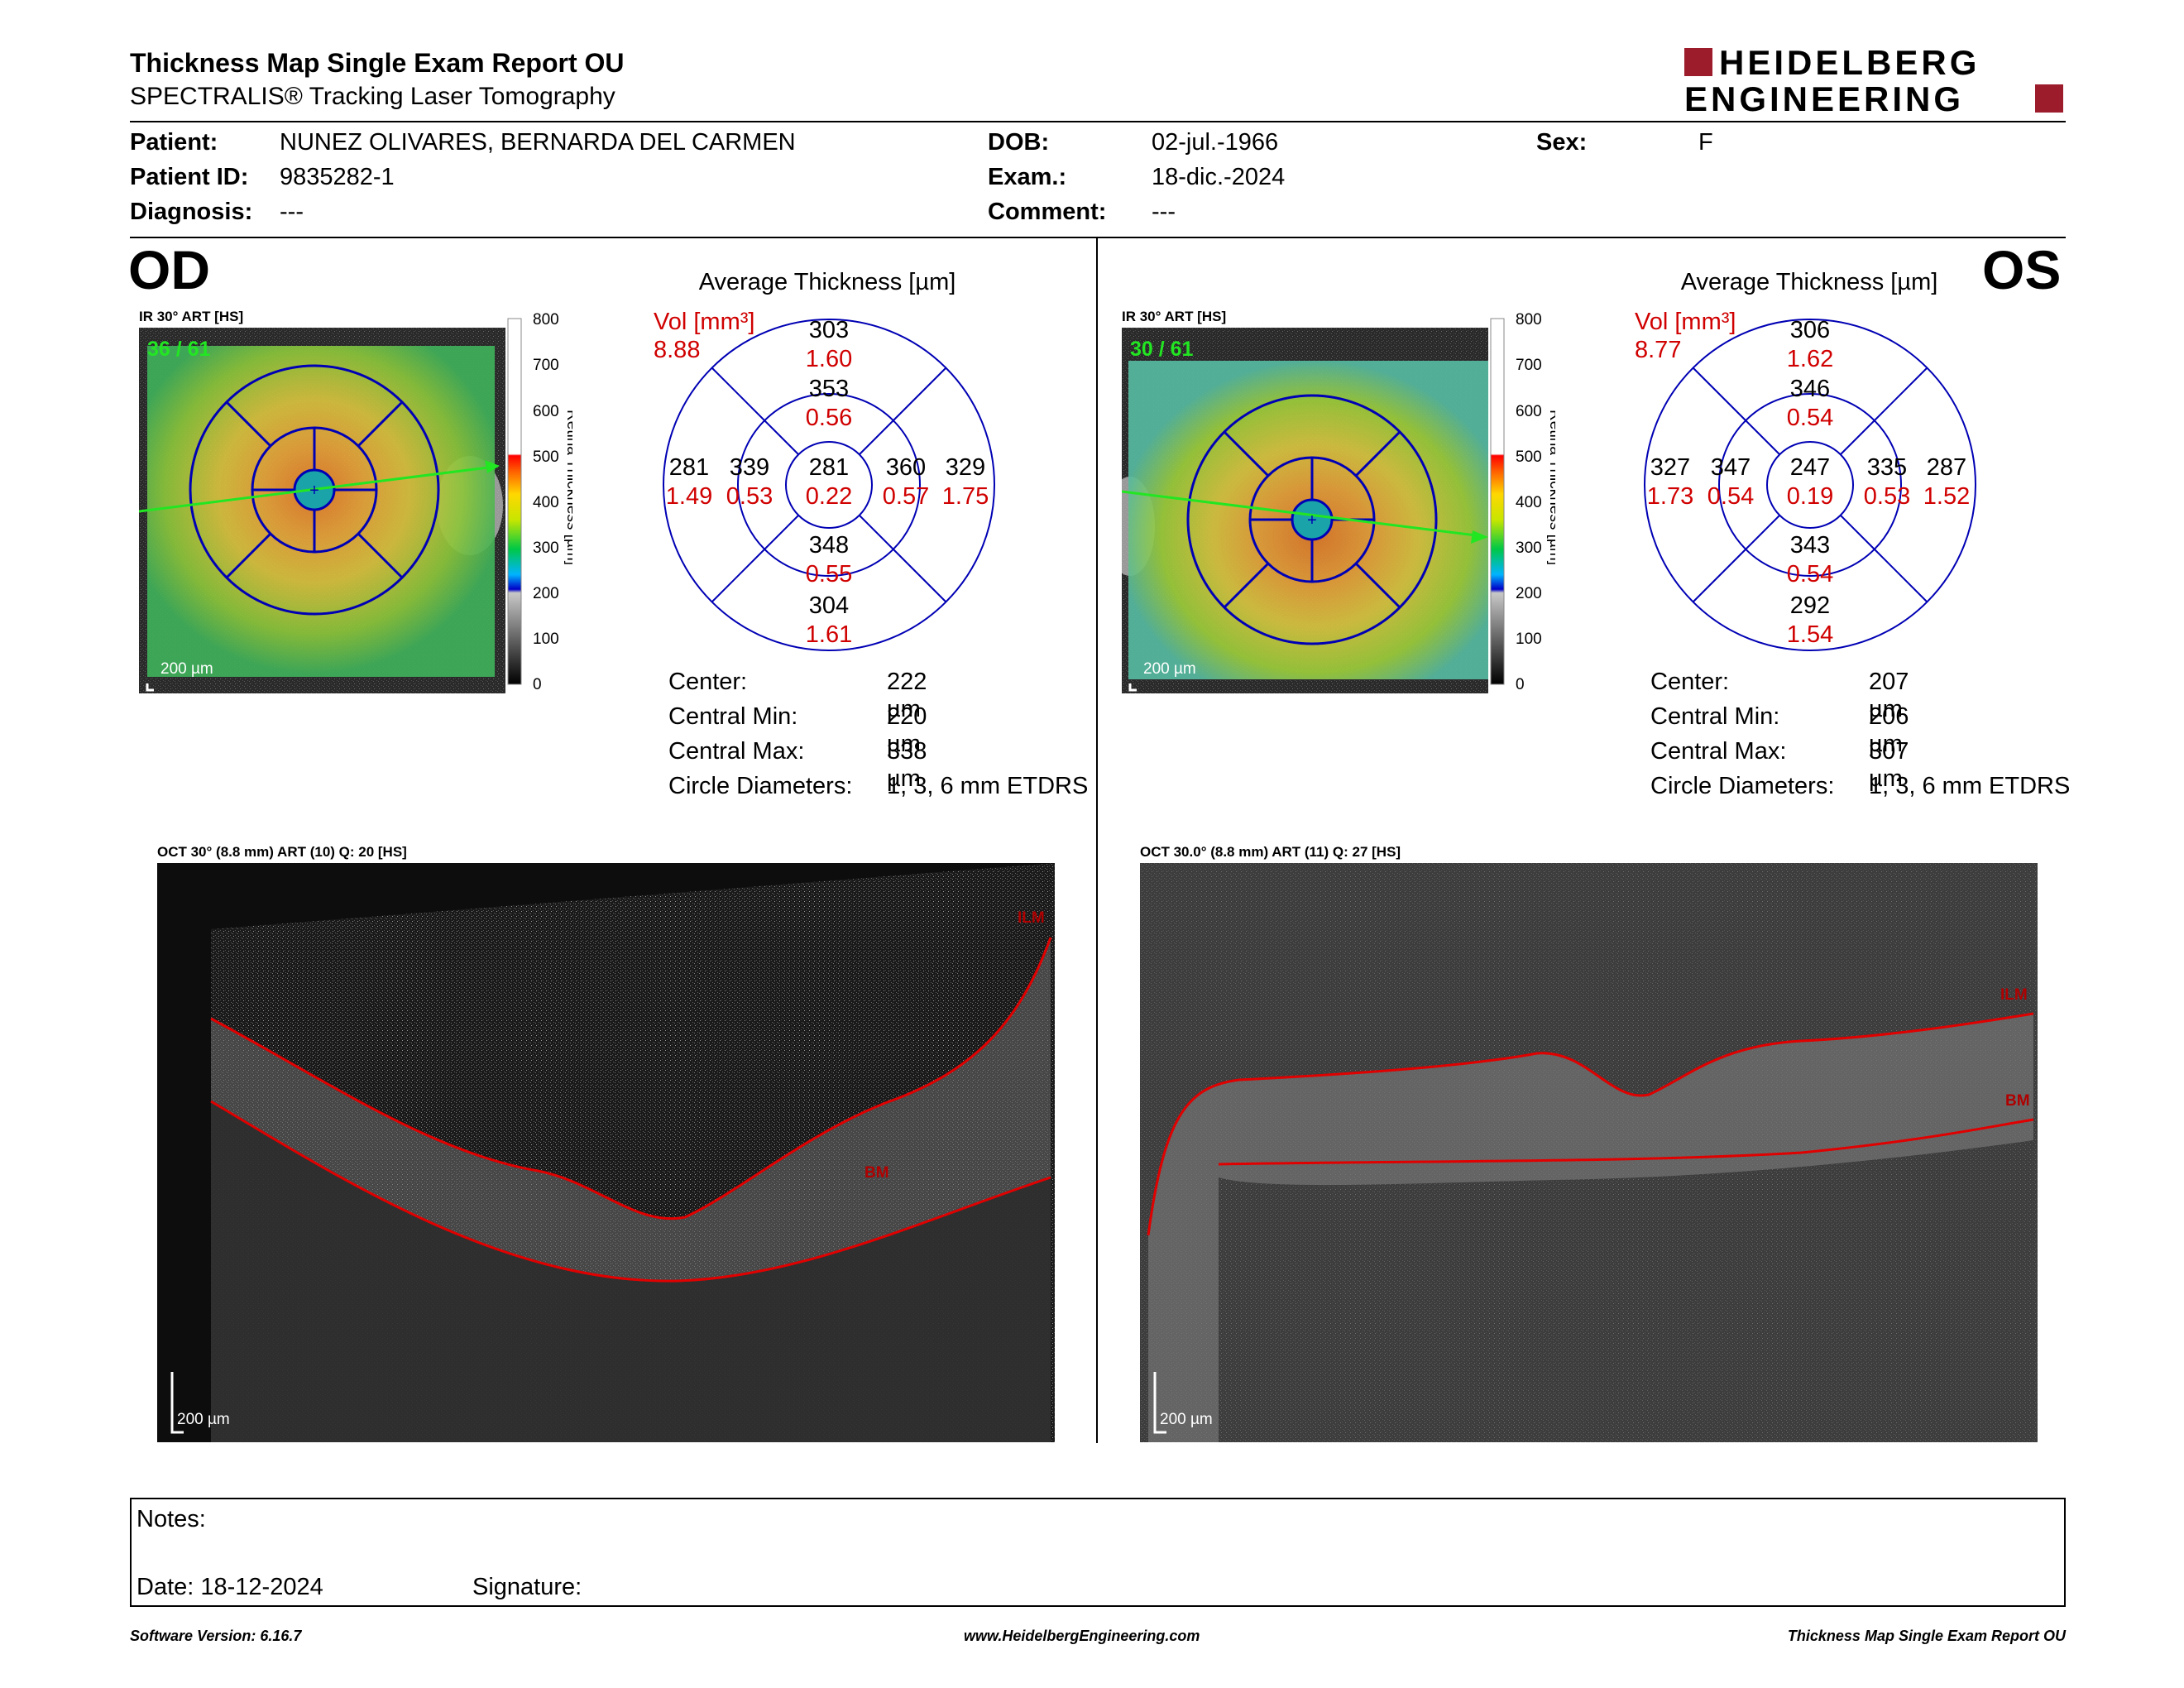 This screenshot has height=1688, width=2184. Describe the element at coordinates (1164, 212) in the screenshot. I see `comment-value: ---` at that location.